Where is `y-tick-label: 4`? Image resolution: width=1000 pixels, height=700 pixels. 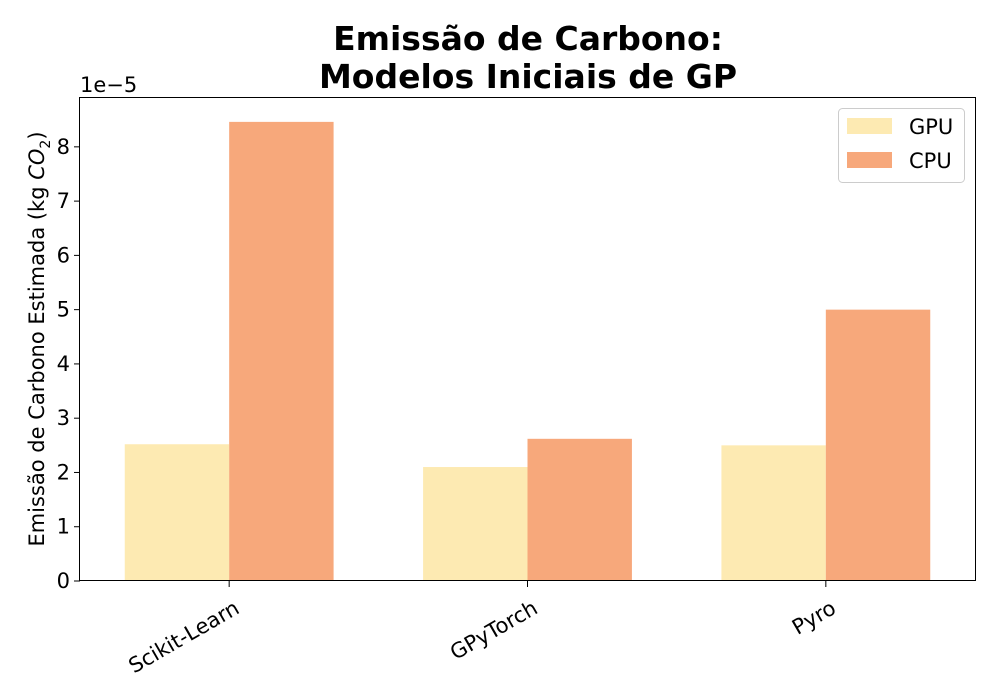 y-tick-label: 4 is located at coordinates (63, 364).